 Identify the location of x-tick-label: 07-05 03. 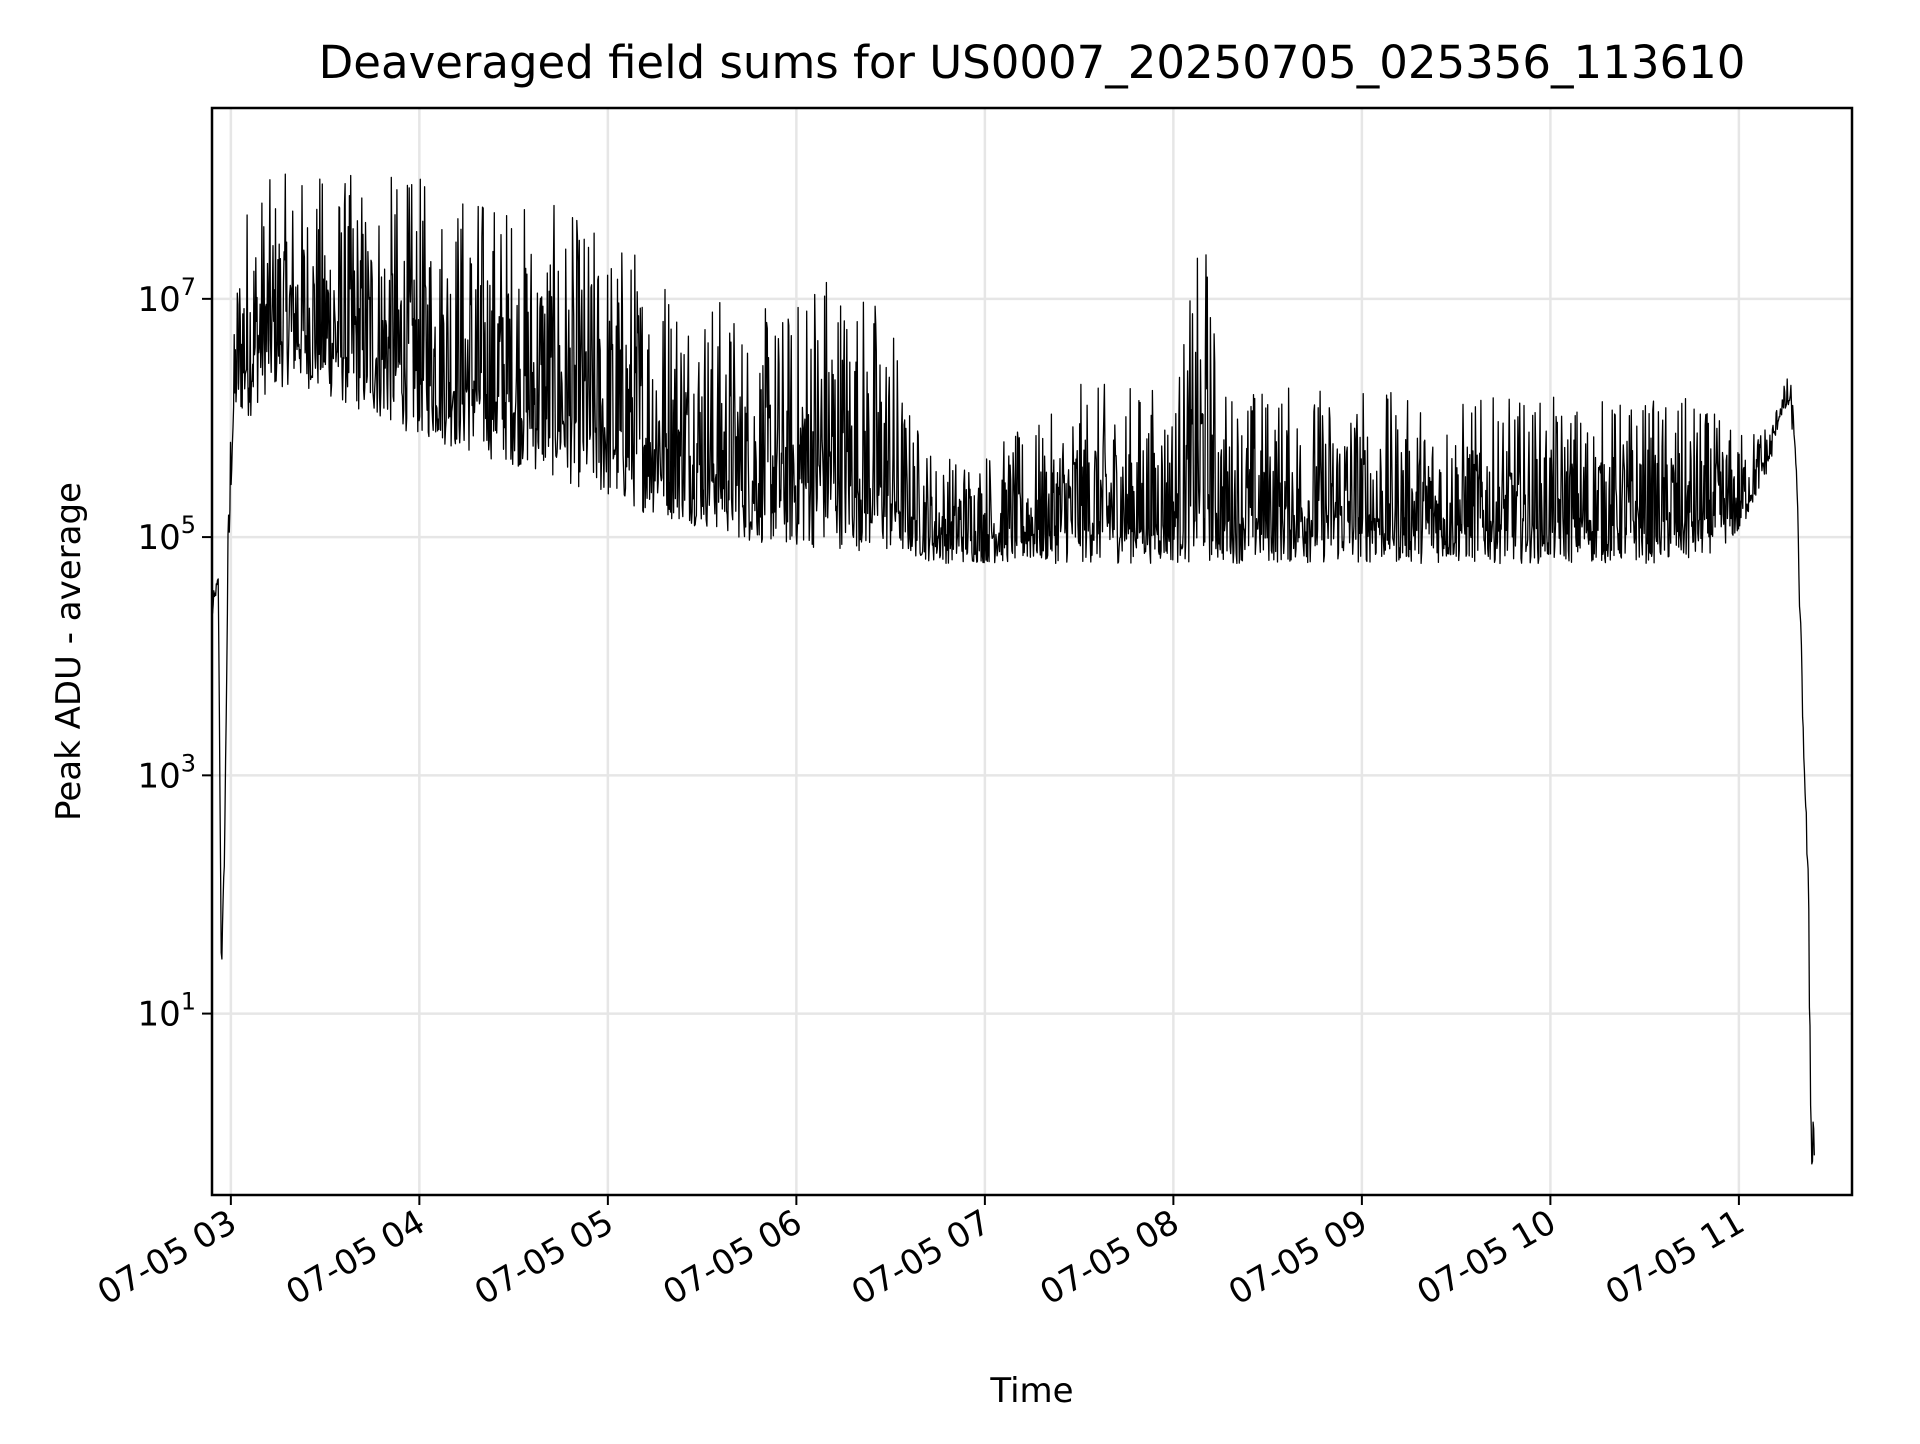
(167, 1257).